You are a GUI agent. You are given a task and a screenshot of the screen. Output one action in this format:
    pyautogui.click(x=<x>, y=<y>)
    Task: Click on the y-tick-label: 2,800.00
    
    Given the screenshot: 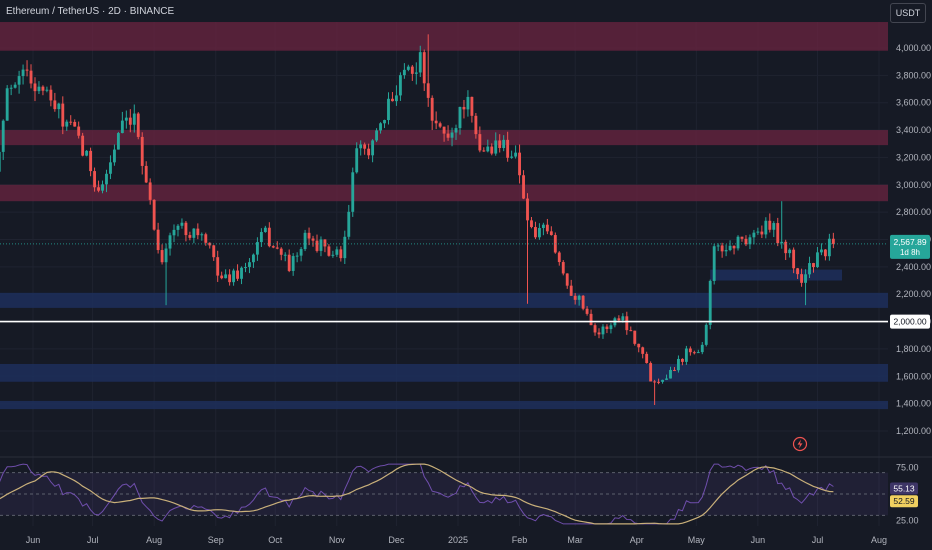 What is the action you would take?
    pyautogui.click(x=913, y=212)
    